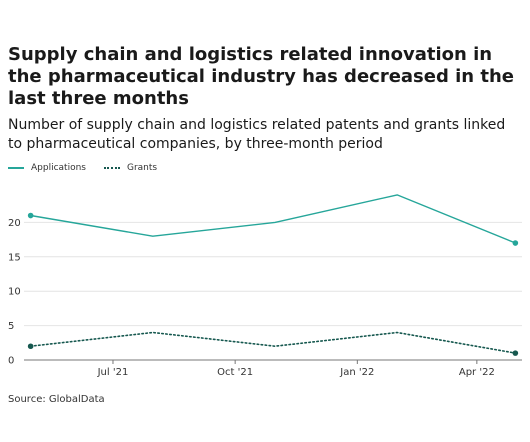  I want to click on source-note: Source: GlobalData, so click(56, 399).